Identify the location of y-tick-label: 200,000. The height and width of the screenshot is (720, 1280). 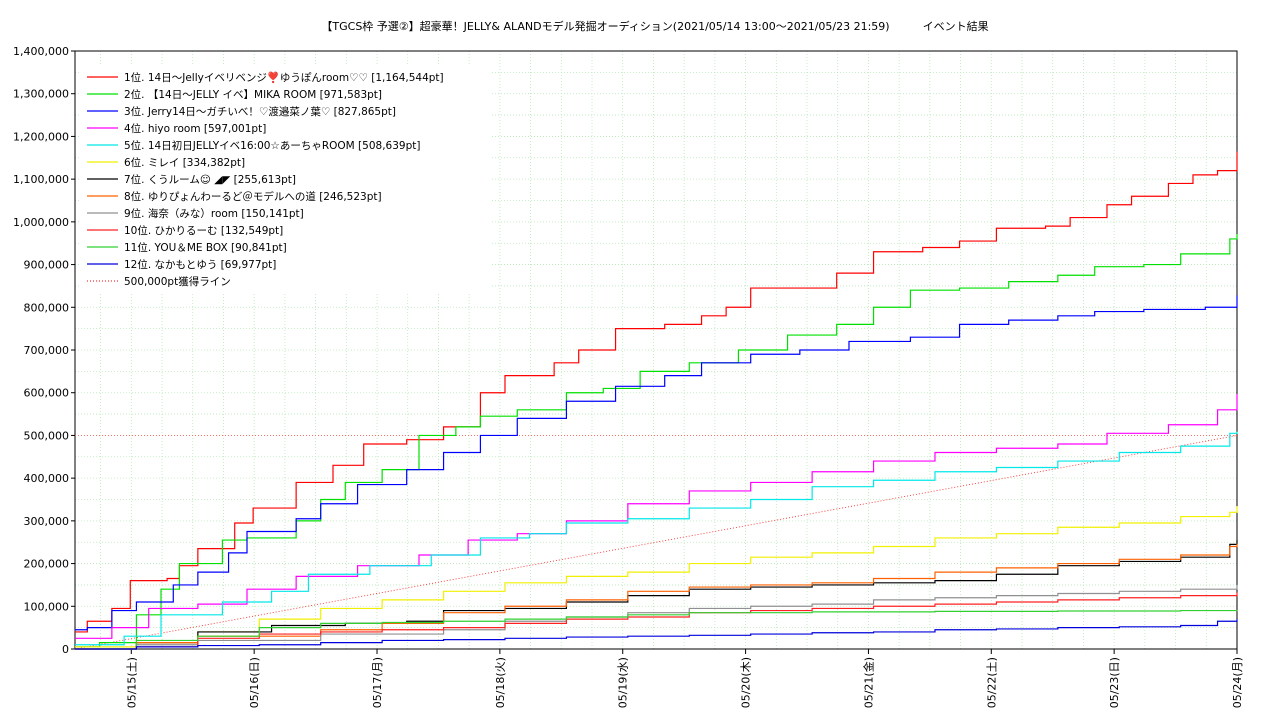
(47, 564).